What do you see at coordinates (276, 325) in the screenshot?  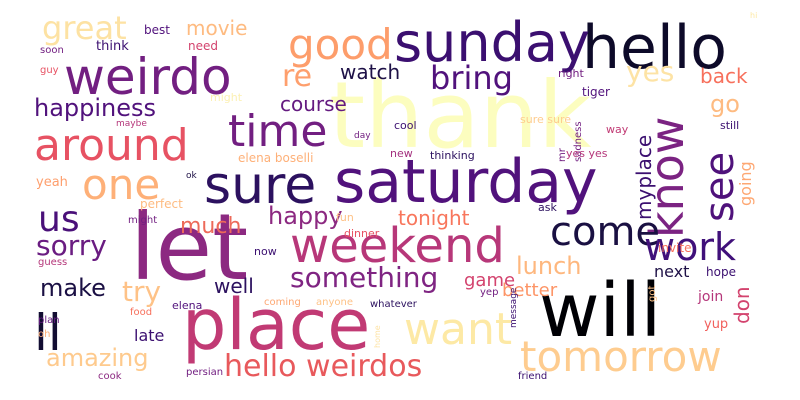 I see `word-place: place` at bounding box center [276, 325].